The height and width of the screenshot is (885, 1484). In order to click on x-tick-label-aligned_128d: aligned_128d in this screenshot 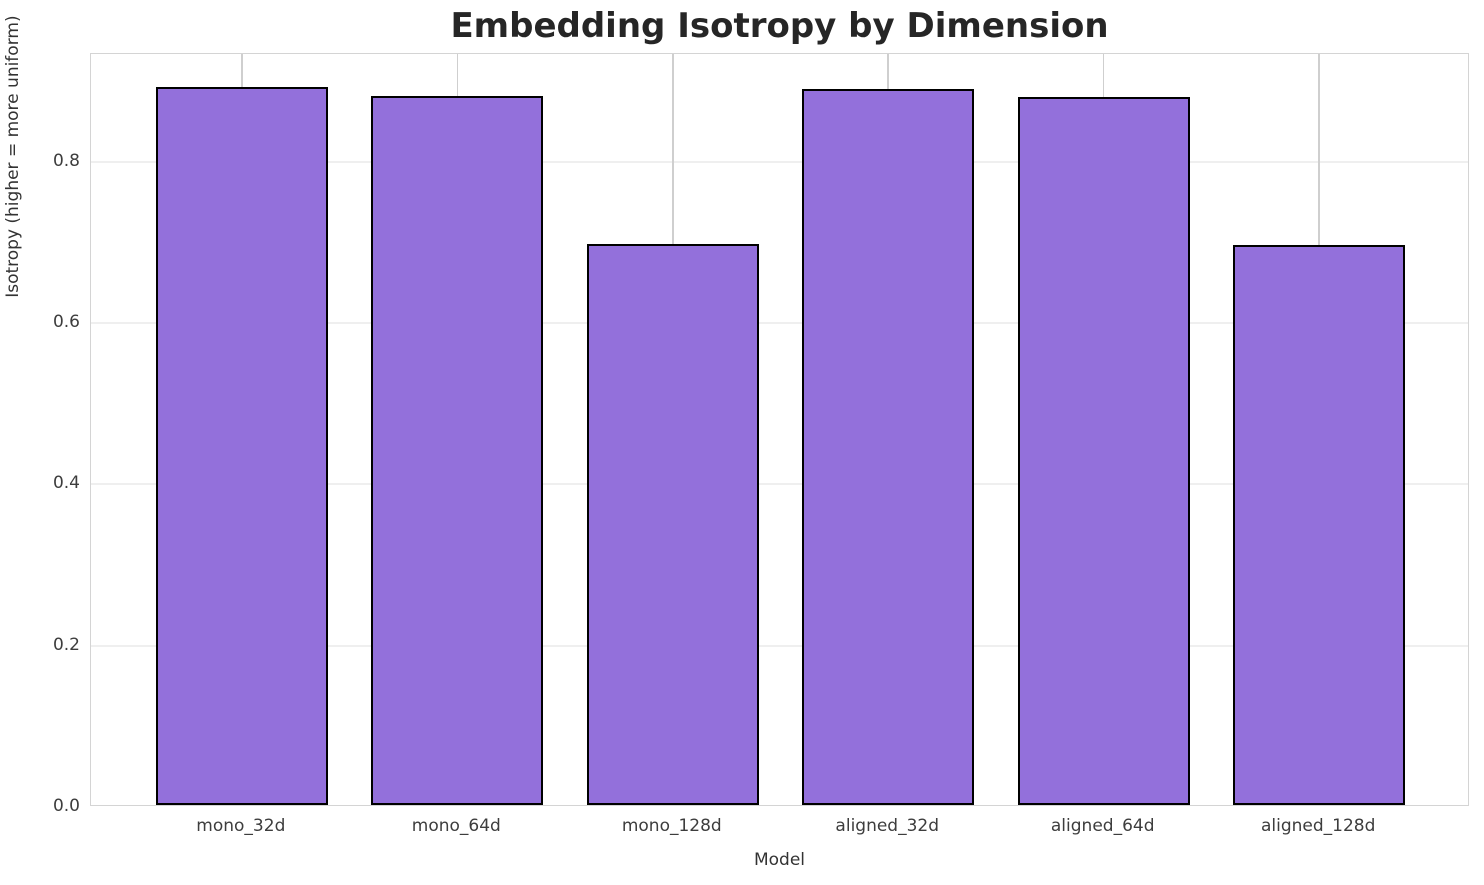, I will do `click(1318, 826)`.